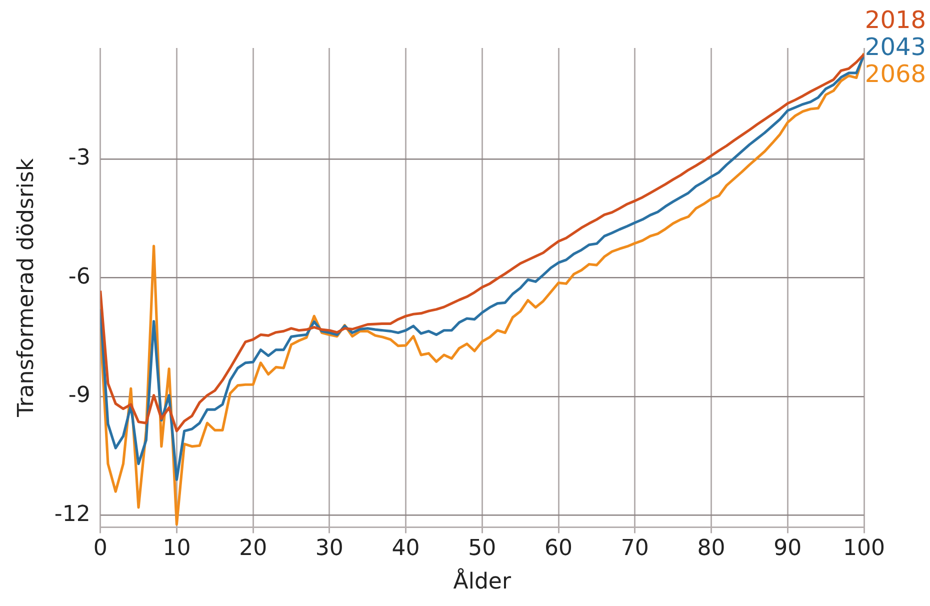  What do you see at coordinates (79, 277) in the screenshot?
I see `y-tick-label: -6` at bounding box center [79, 277].